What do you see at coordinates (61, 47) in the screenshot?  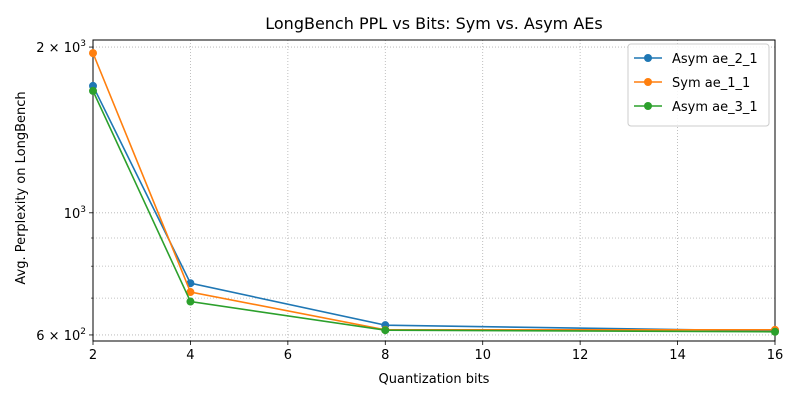 I see `y-tick-label: 2 × 10³` at bounding box center [61, 47].